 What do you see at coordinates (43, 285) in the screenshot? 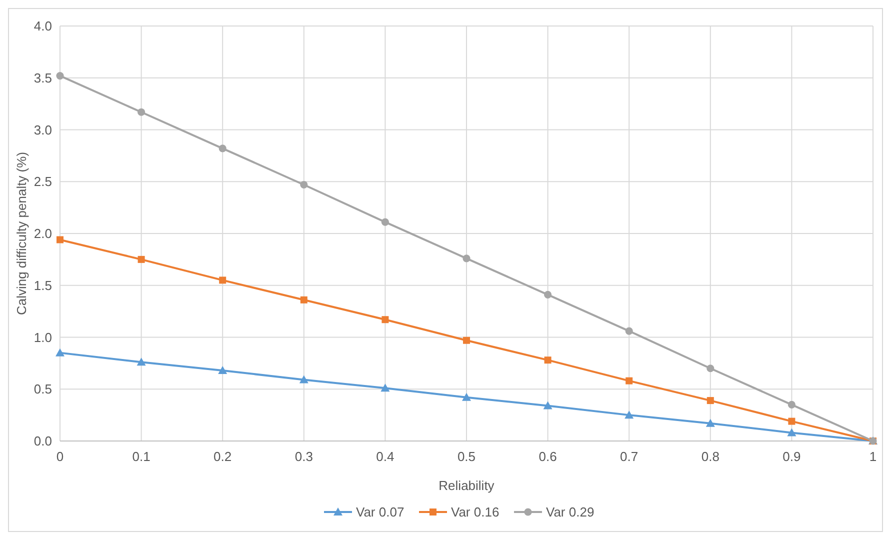
I see `y-tick-label: 1.5` at bounding box center [43, 285].